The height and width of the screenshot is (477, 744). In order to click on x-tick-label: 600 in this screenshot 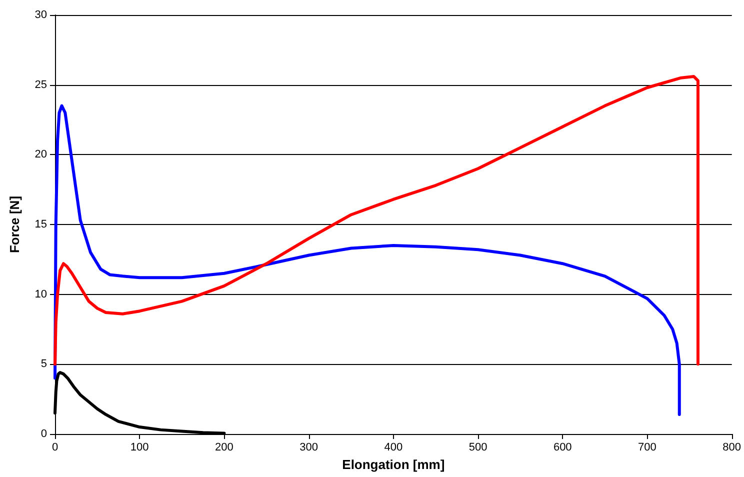, I will do `click(562, 448)`.